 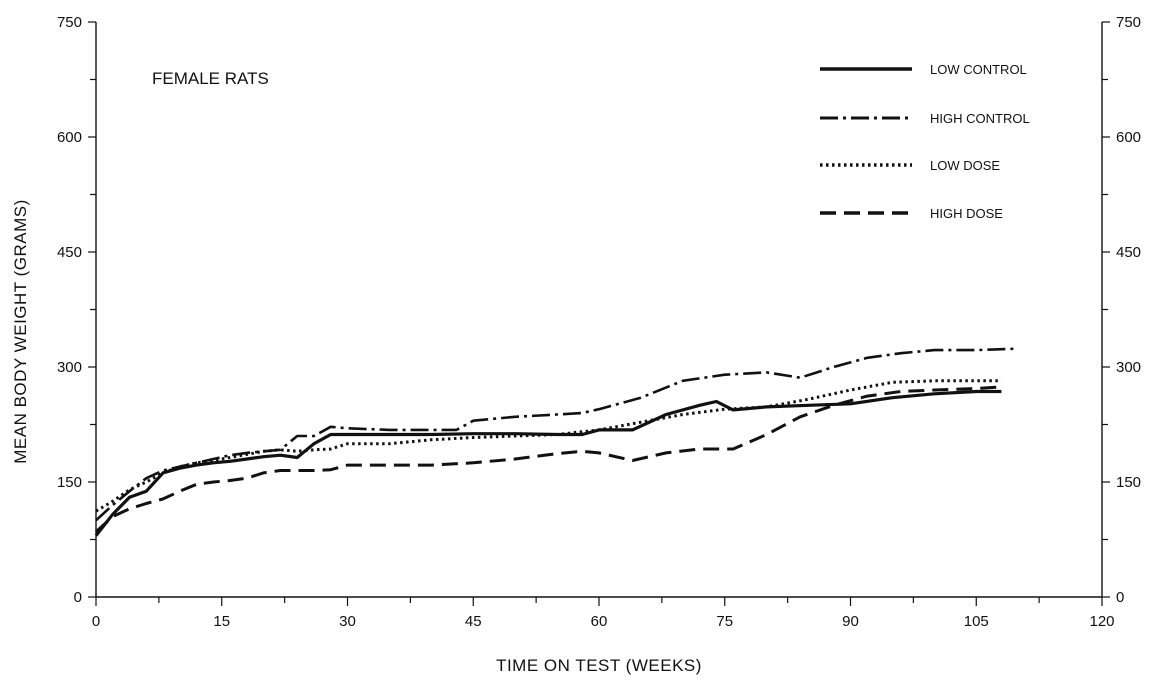 I want to click on y-left-tick-label: 150, so click(x=69, y=482).